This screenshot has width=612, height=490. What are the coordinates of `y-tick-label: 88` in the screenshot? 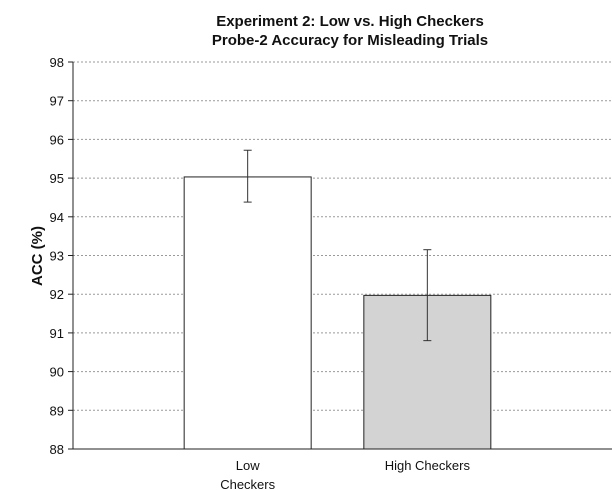 It's located at (57, 449).